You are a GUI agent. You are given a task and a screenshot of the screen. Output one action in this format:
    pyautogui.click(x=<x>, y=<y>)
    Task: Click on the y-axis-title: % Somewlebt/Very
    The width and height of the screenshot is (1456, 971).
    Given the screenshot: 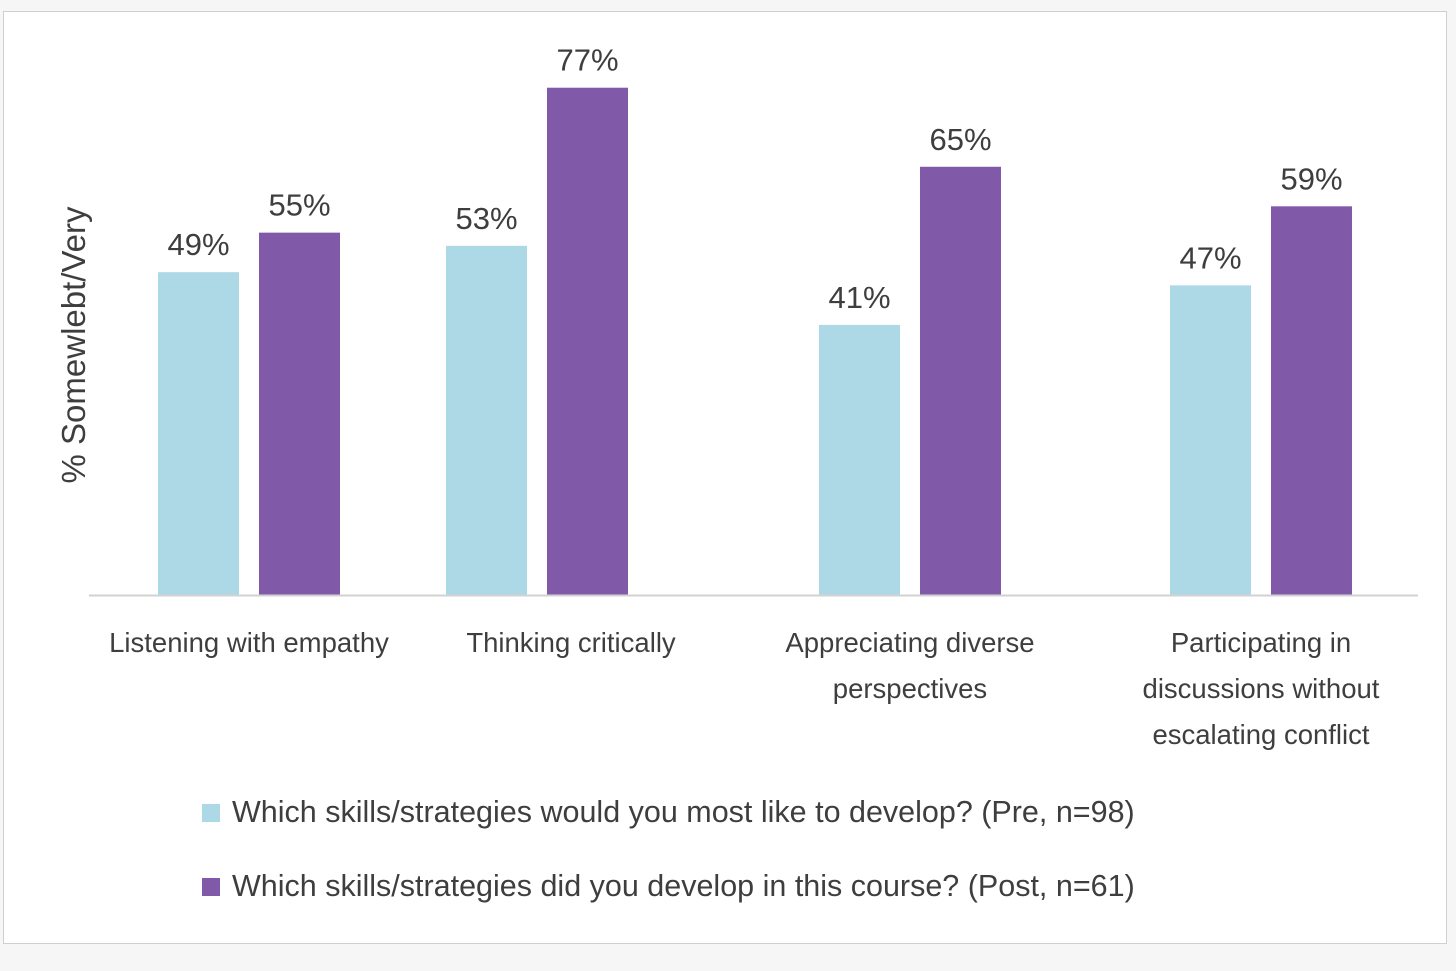 What is the action you would take?
    pyautogui.click(x=73, y=344)
    